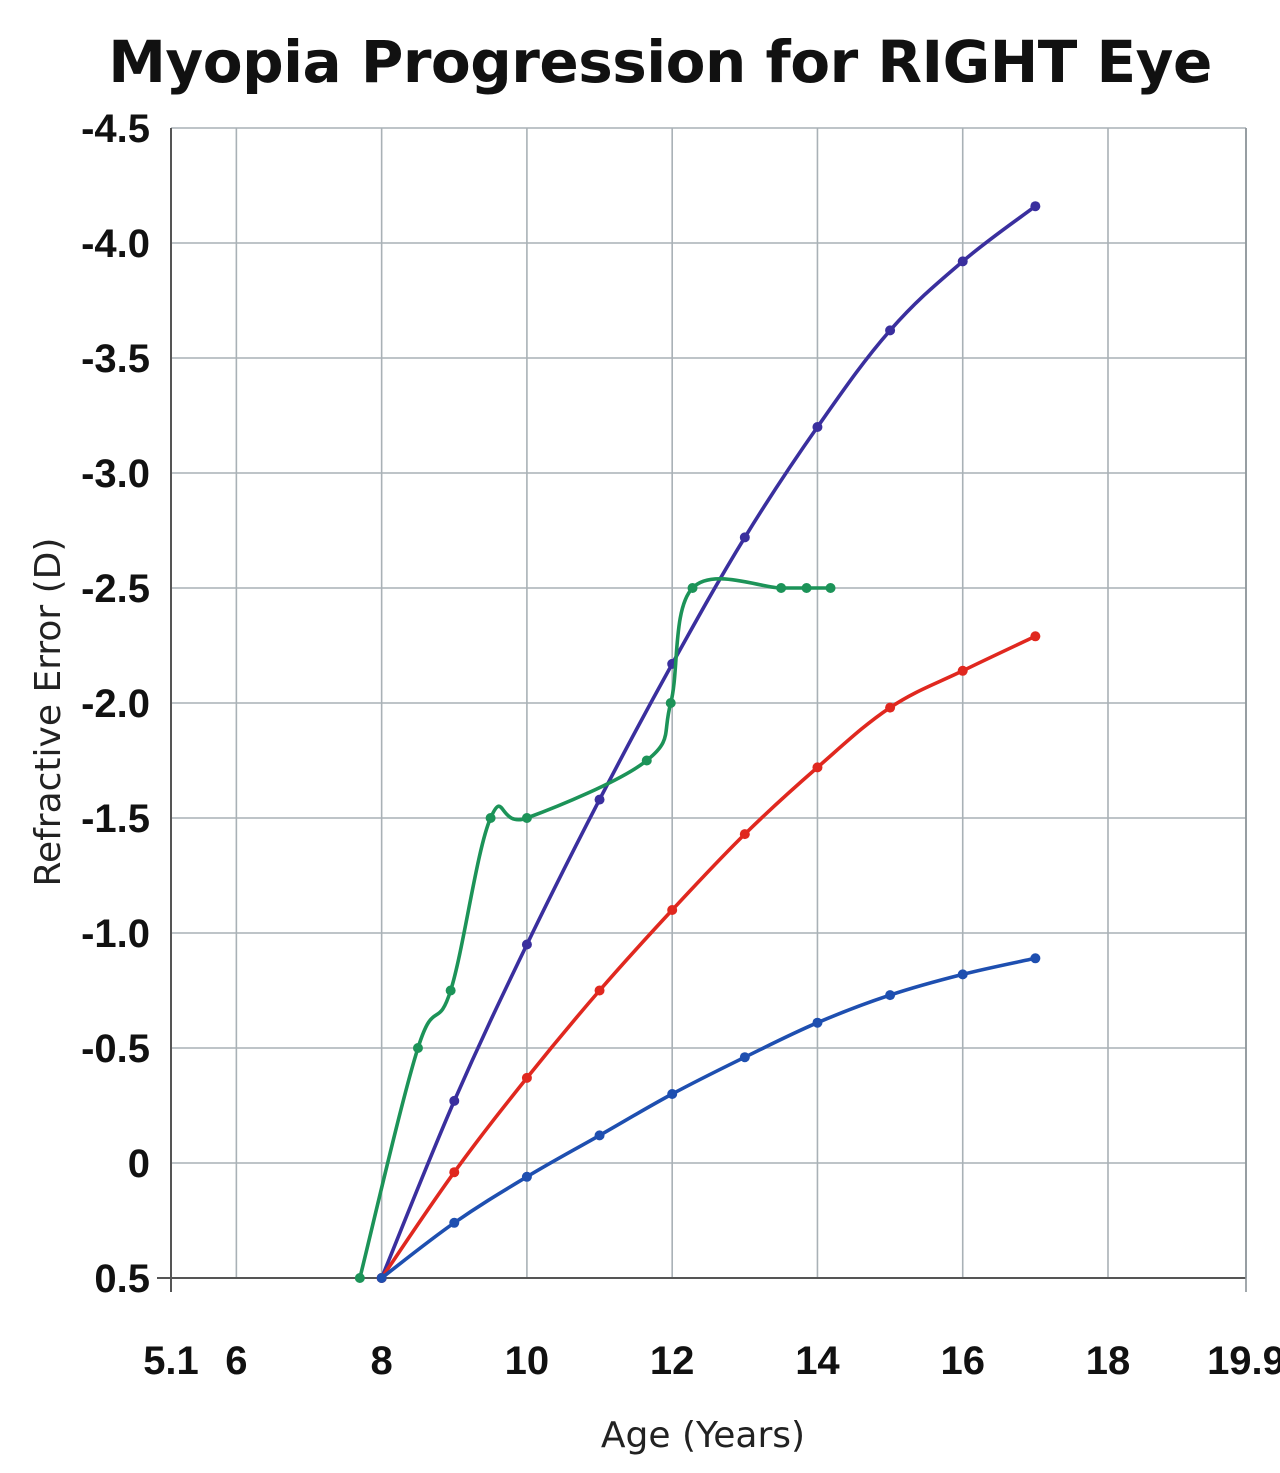  Describe the element at coordinates (236, 1361) in the screenshot. I see `x-tick-label: 6` at that location.